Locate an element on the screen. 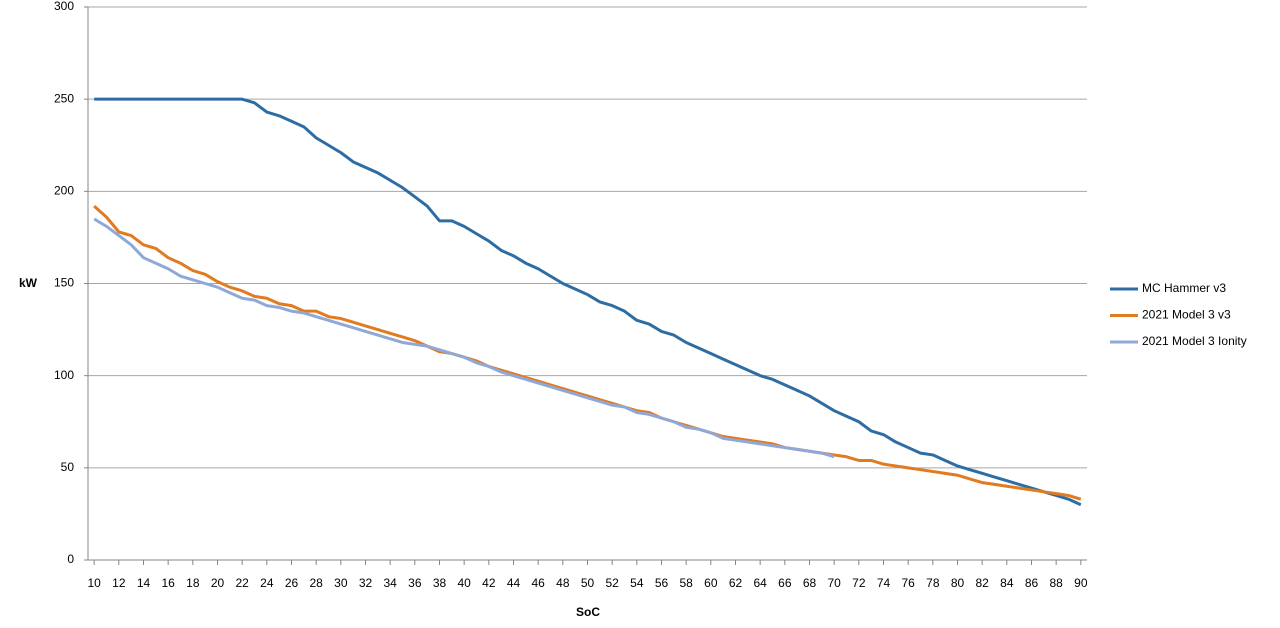 The image size is (1280, 628). x-tick-label: 72 is located at coordinates (859, 583).